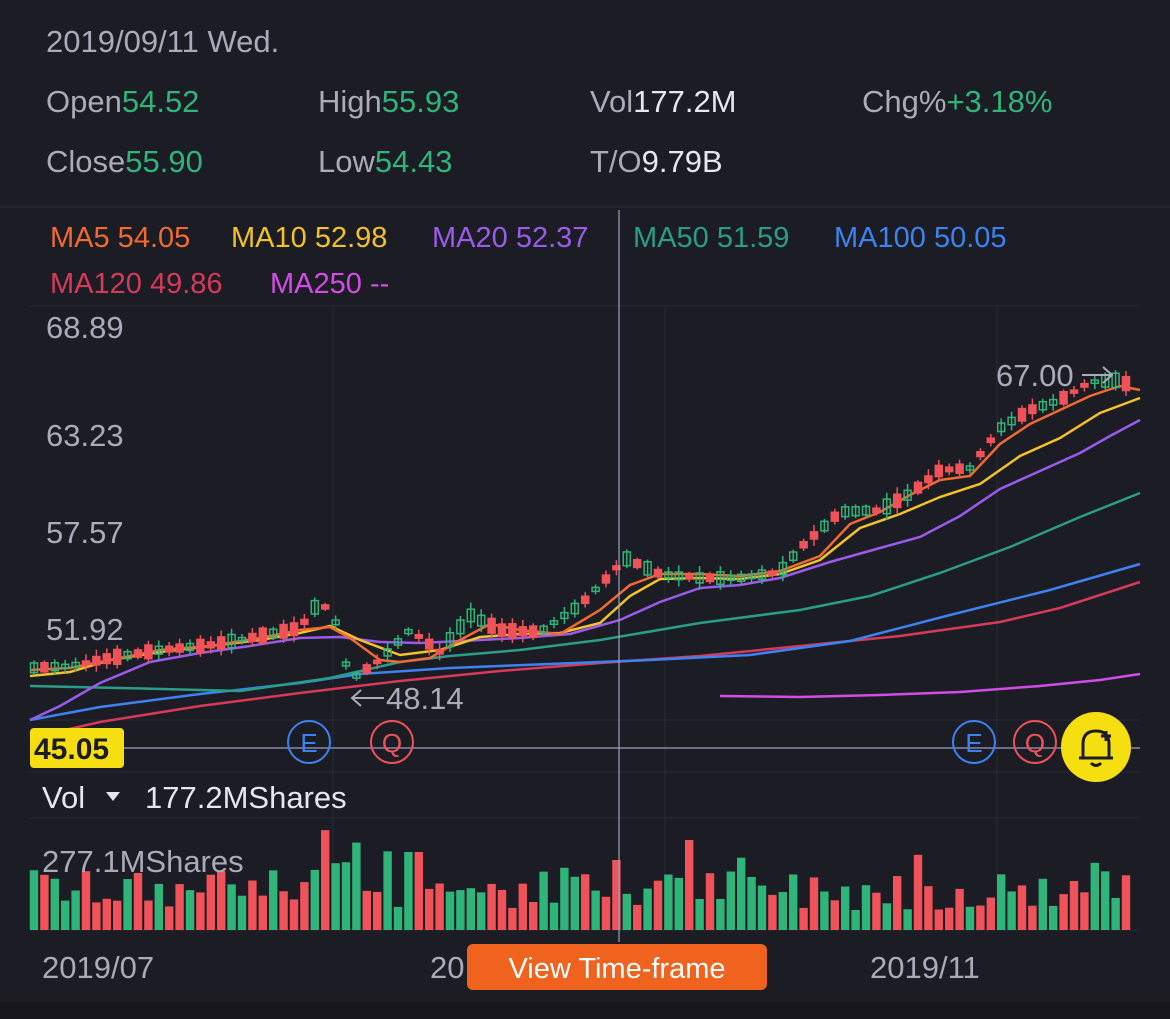 This screenshot has height=1019, width=1170. What do you see at coordinates (86, 161) in the screenshot?
I see `close-label: Close` at bounding box center [86, 161].